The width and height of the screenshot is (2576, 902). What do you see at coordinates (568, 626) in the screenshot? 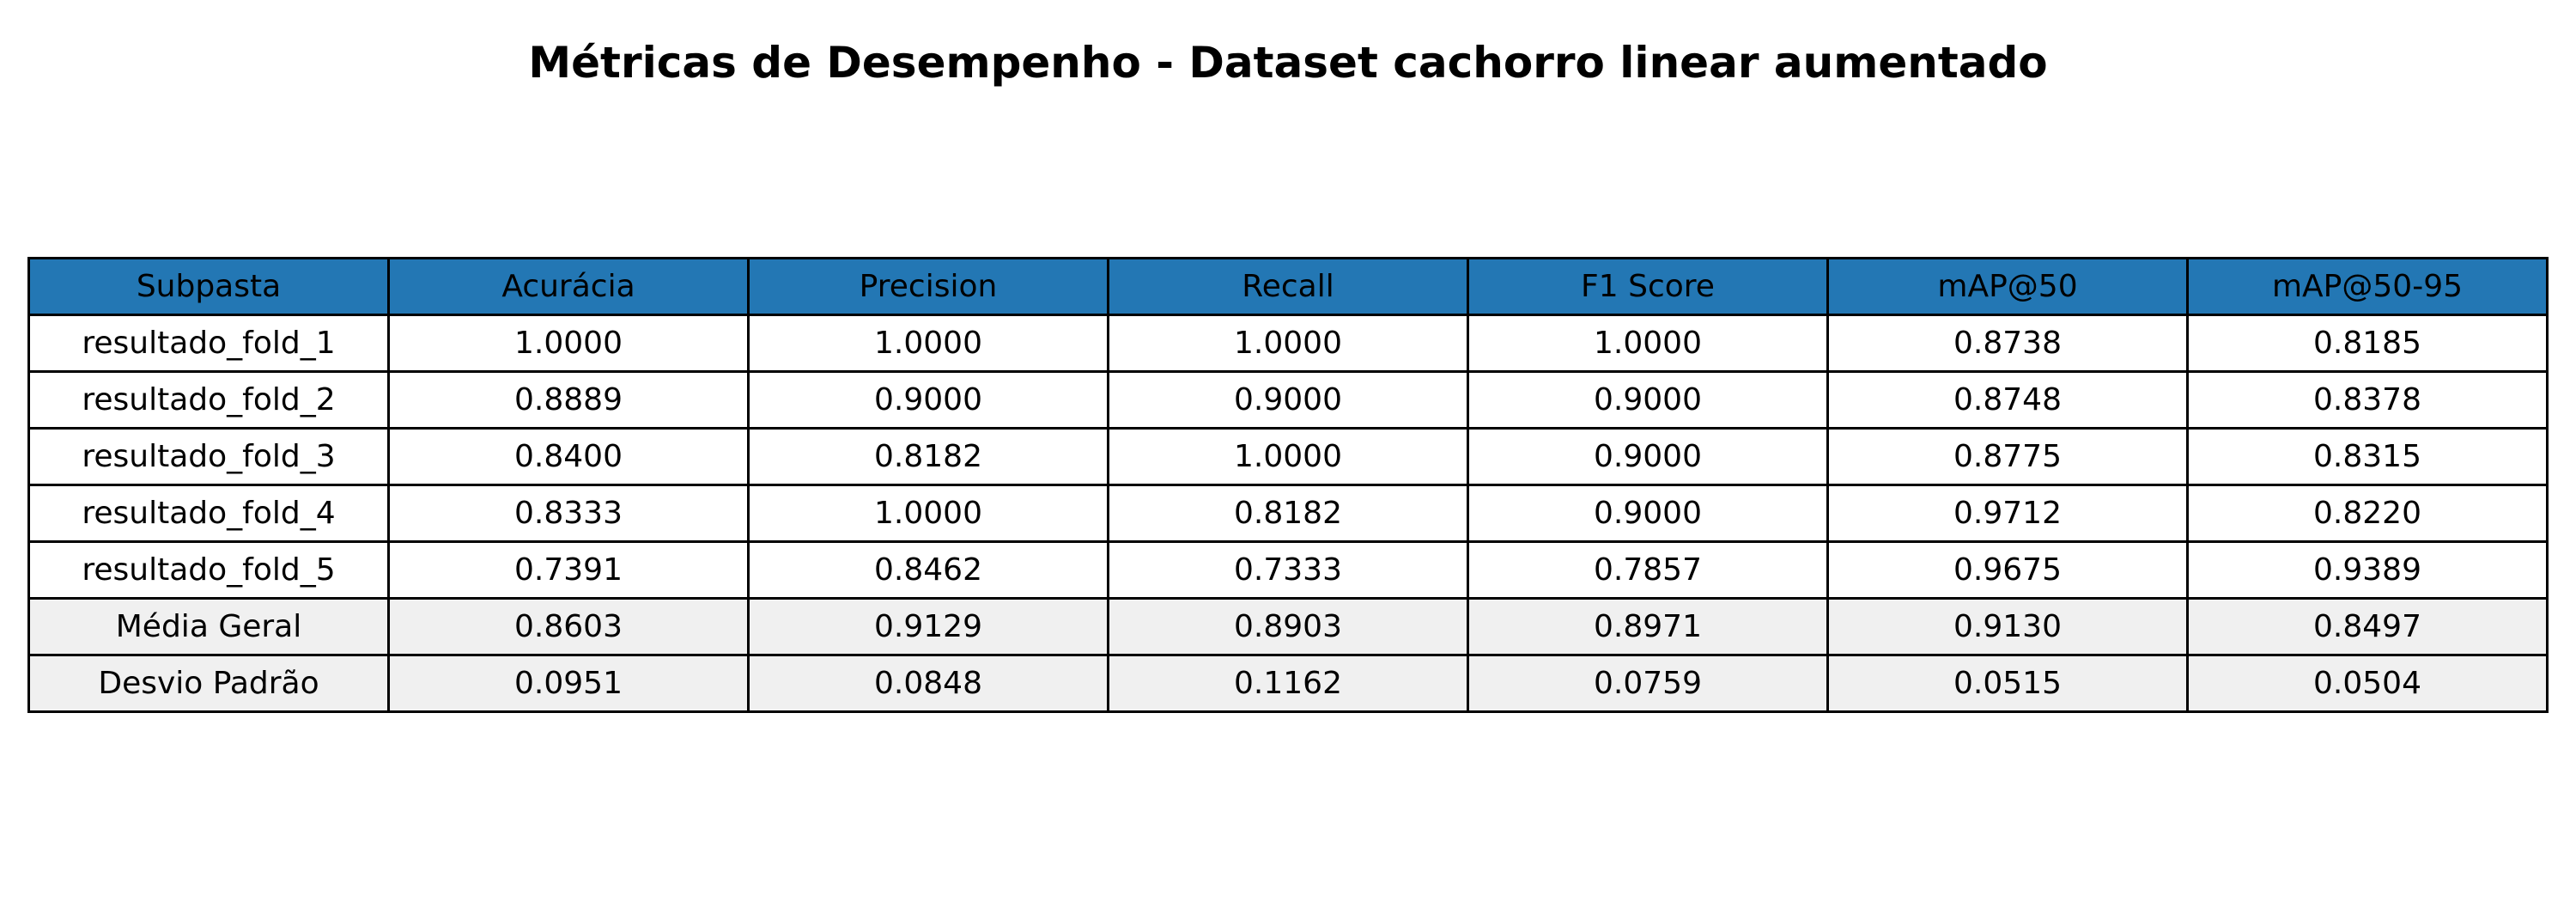
I see `table-cell-acuracia: 0.8603` at bounding box center [568, 626].